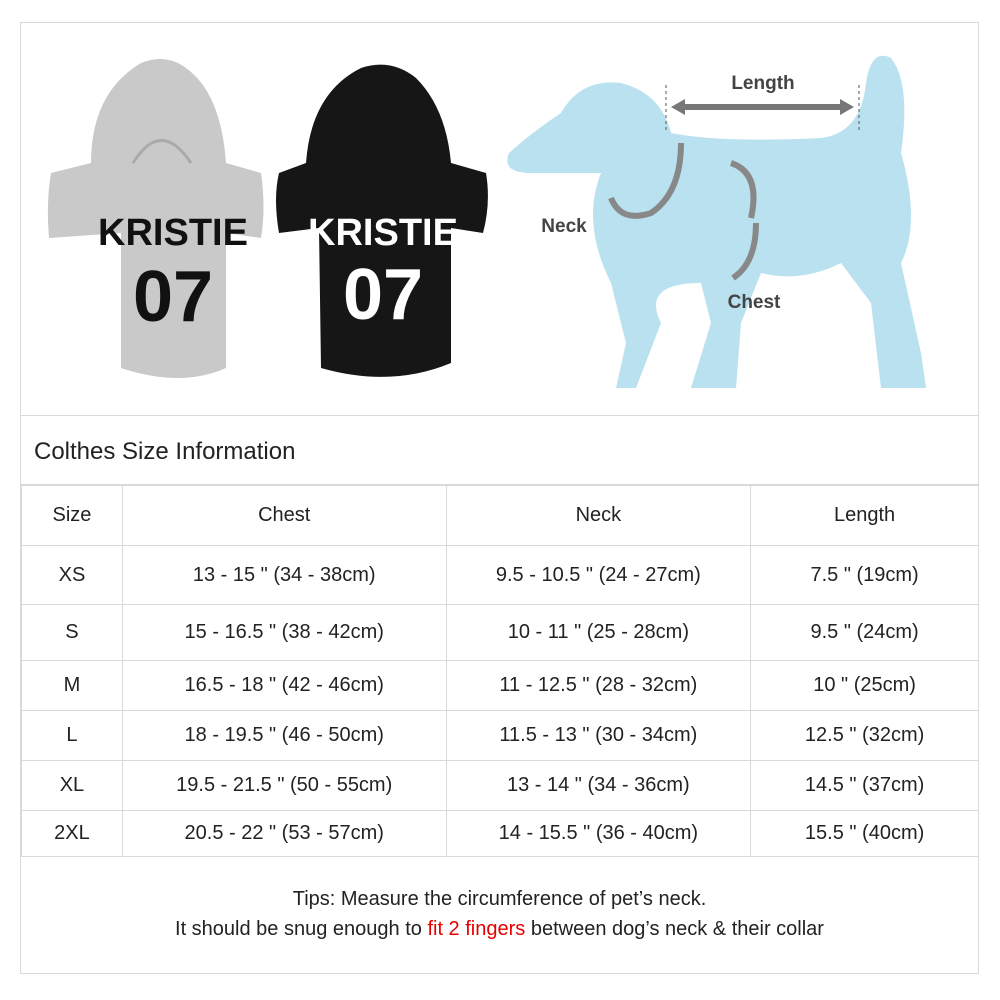  I want to click on tips-line-2-end: between dog’s neck & their collar, so click(674, 929).